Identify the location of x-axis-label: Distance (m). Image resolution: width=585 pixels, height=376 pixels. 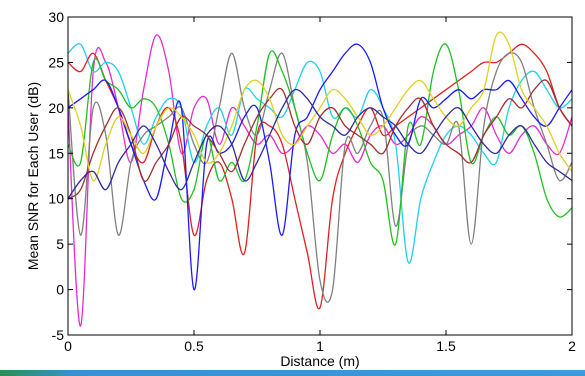
(319, 361).